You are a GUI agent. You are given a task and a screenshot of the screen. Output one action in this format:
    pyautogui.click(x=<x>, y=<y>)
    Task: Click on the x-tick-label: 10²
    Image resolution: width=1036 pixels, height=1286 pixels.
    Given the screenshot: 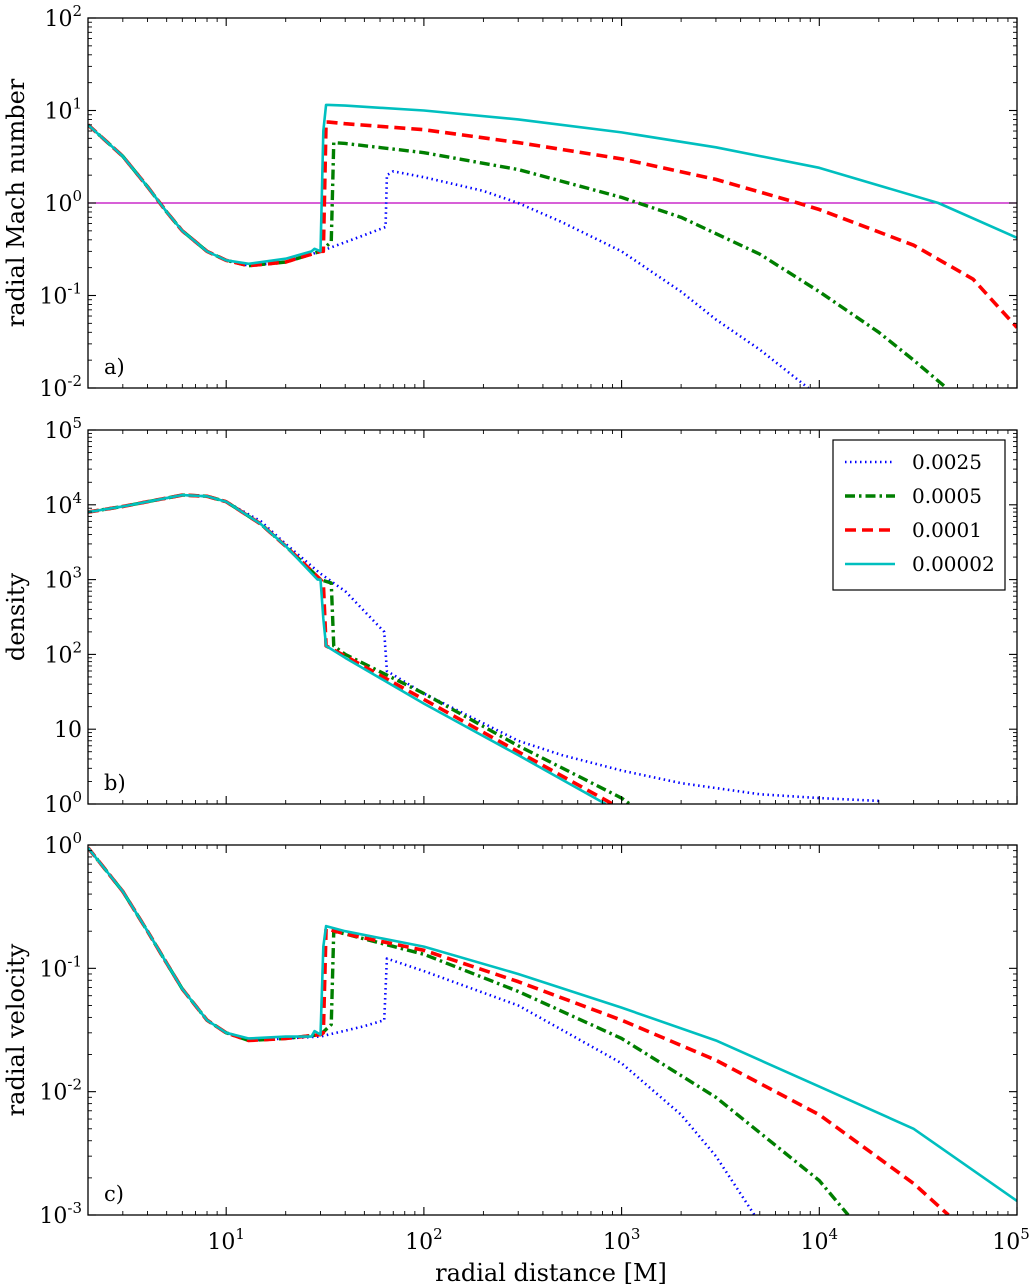 What is the action you would take?
    pyautogui.click(x=424, y=1240)
    